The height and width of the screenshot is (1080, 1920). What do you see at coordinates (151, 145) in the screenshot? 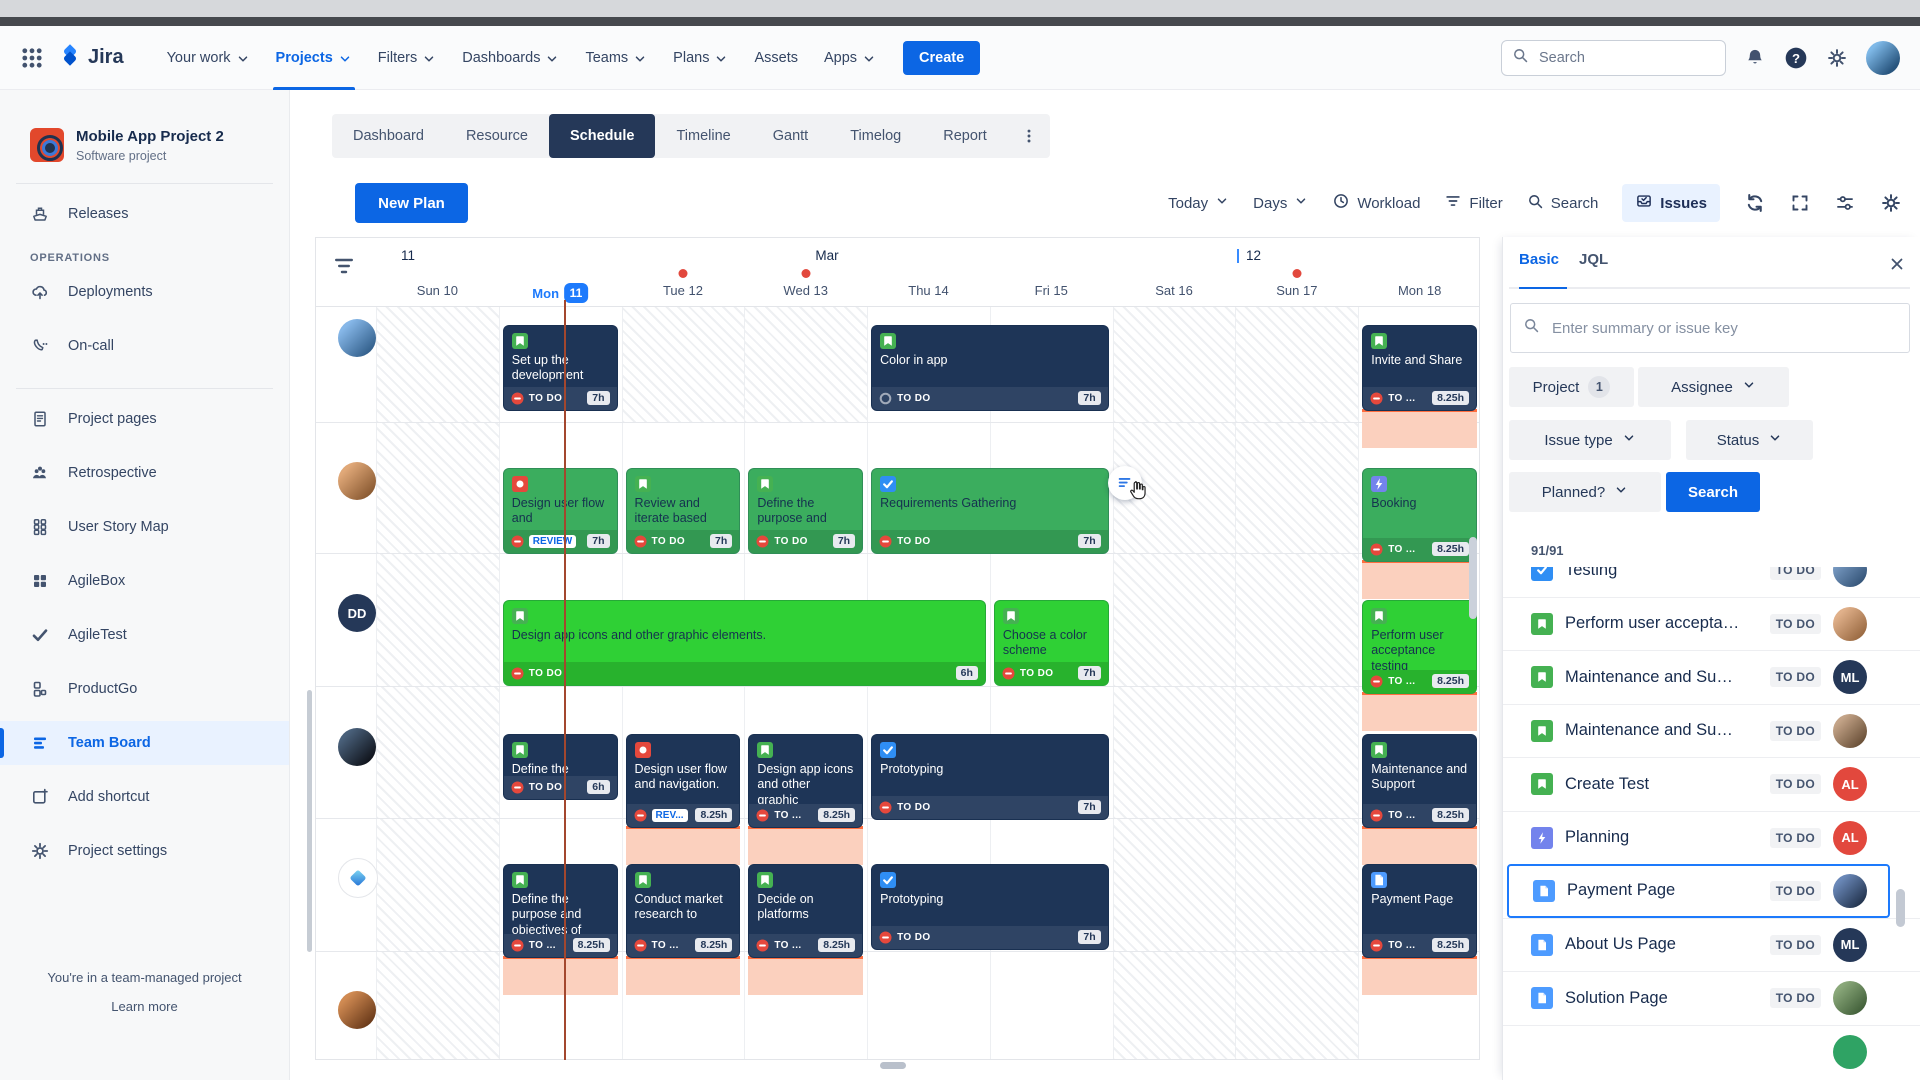
I see `project-header: Mobile App Project 2 Software project` at bounding box center [151, 145].